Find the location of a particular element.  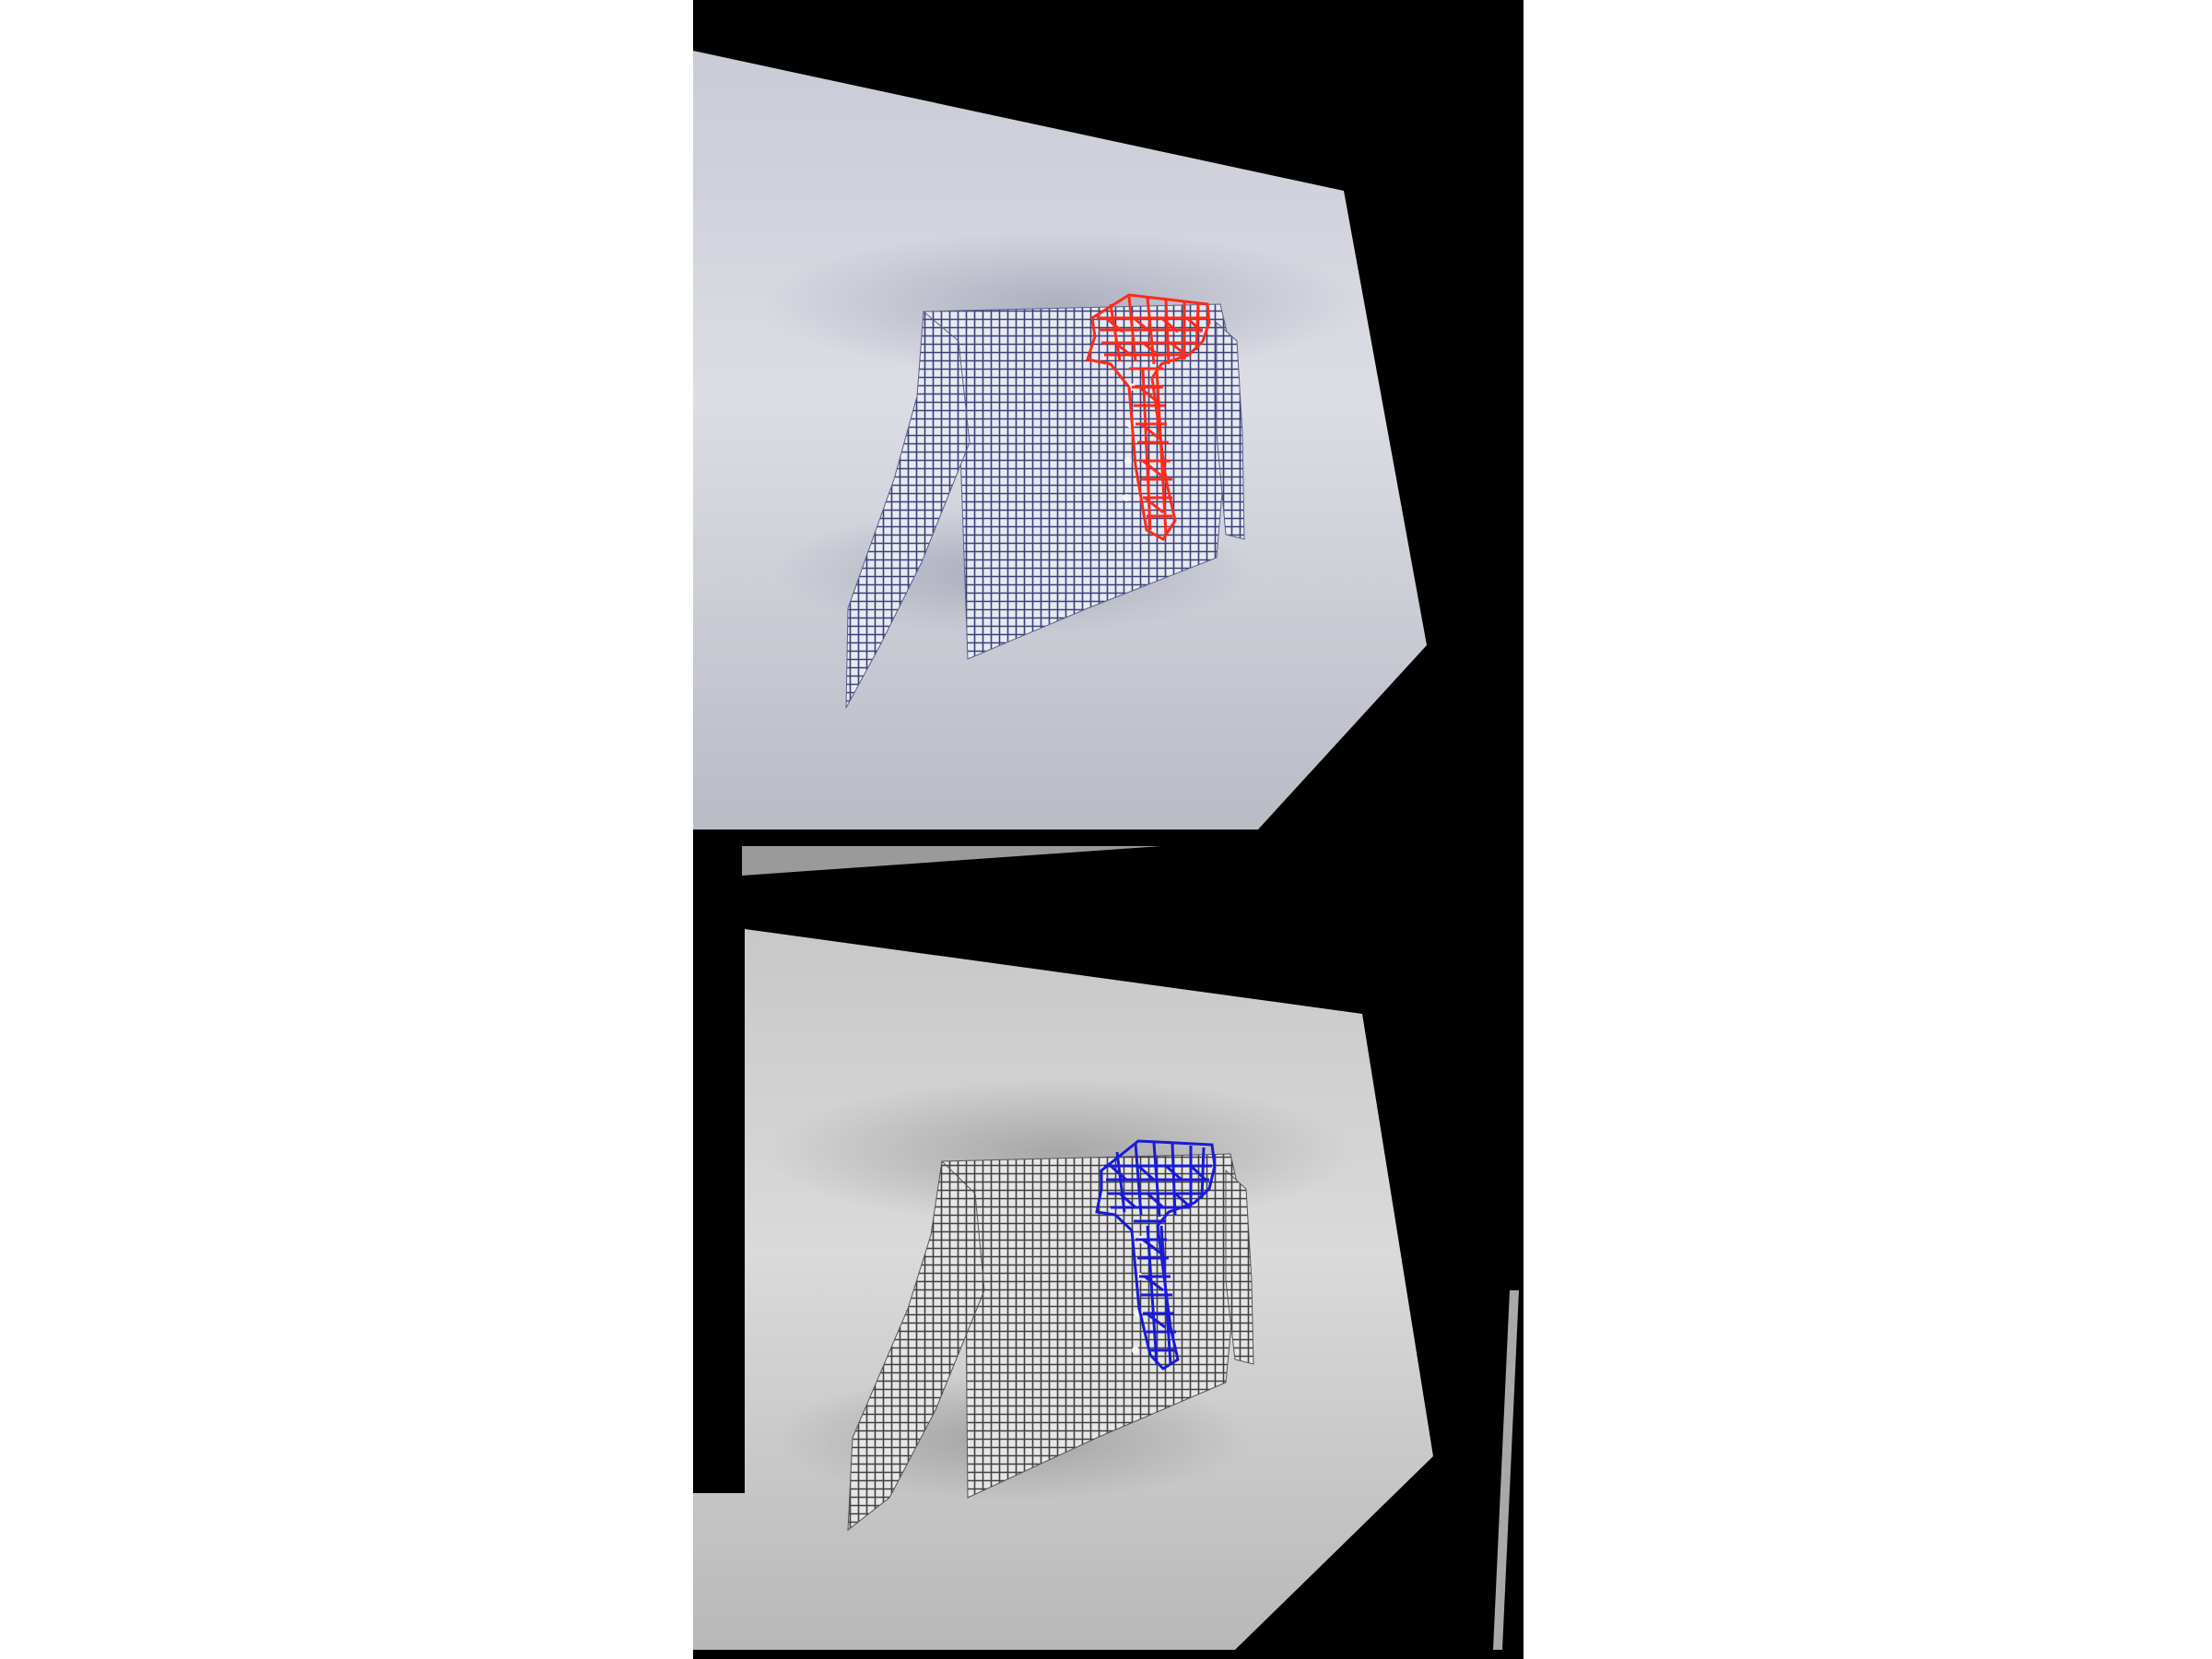

marker-mesh-blue is located at coordinates (1156, 1255).